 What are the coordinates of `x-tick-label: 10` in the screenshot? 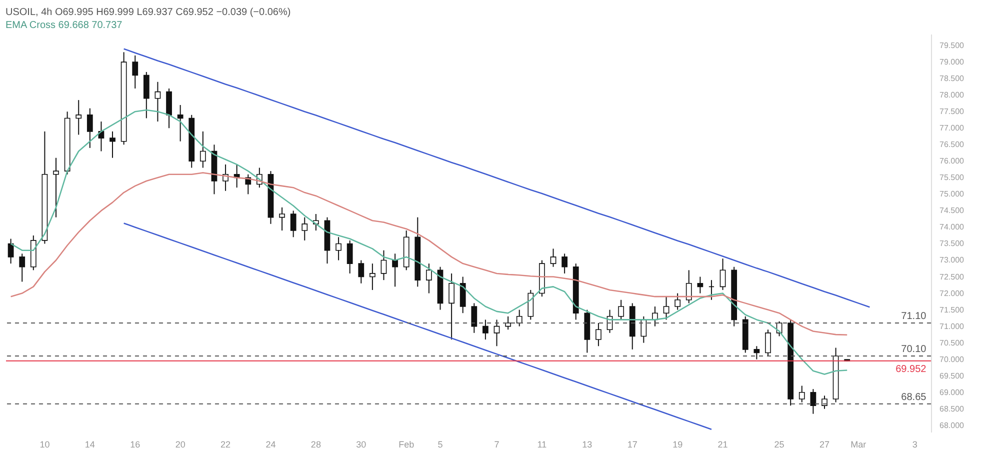 It's located at (45, 445).